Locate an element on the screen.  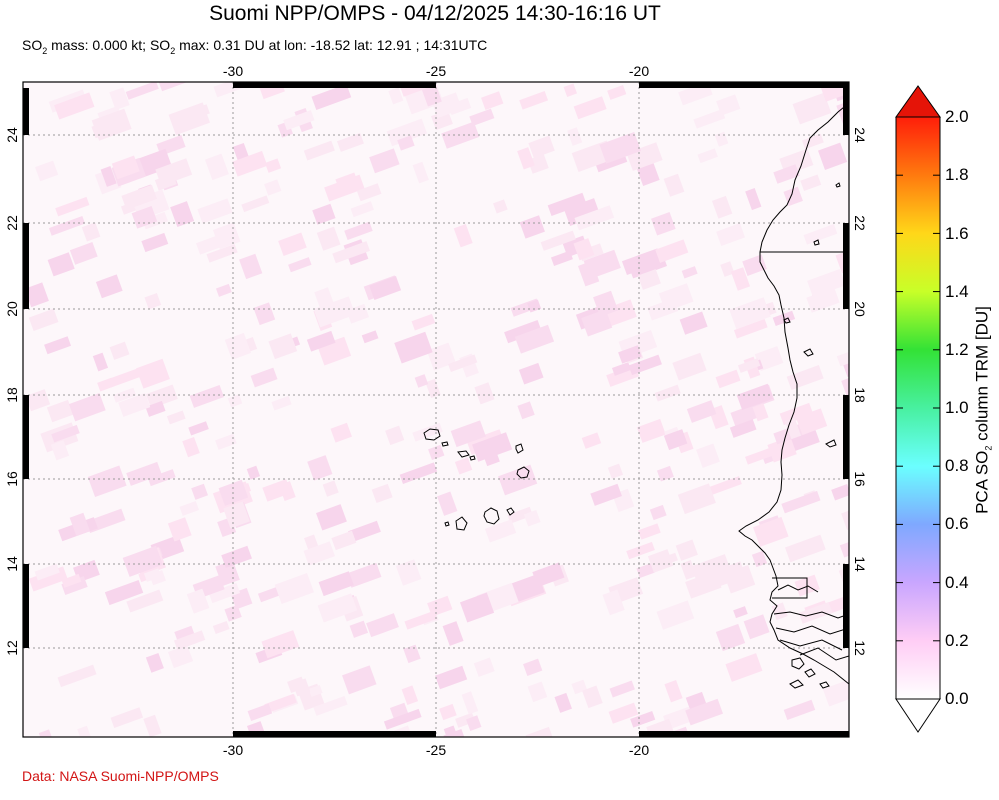
lat-tick-right: 20 is located at coordinates (860, 309).